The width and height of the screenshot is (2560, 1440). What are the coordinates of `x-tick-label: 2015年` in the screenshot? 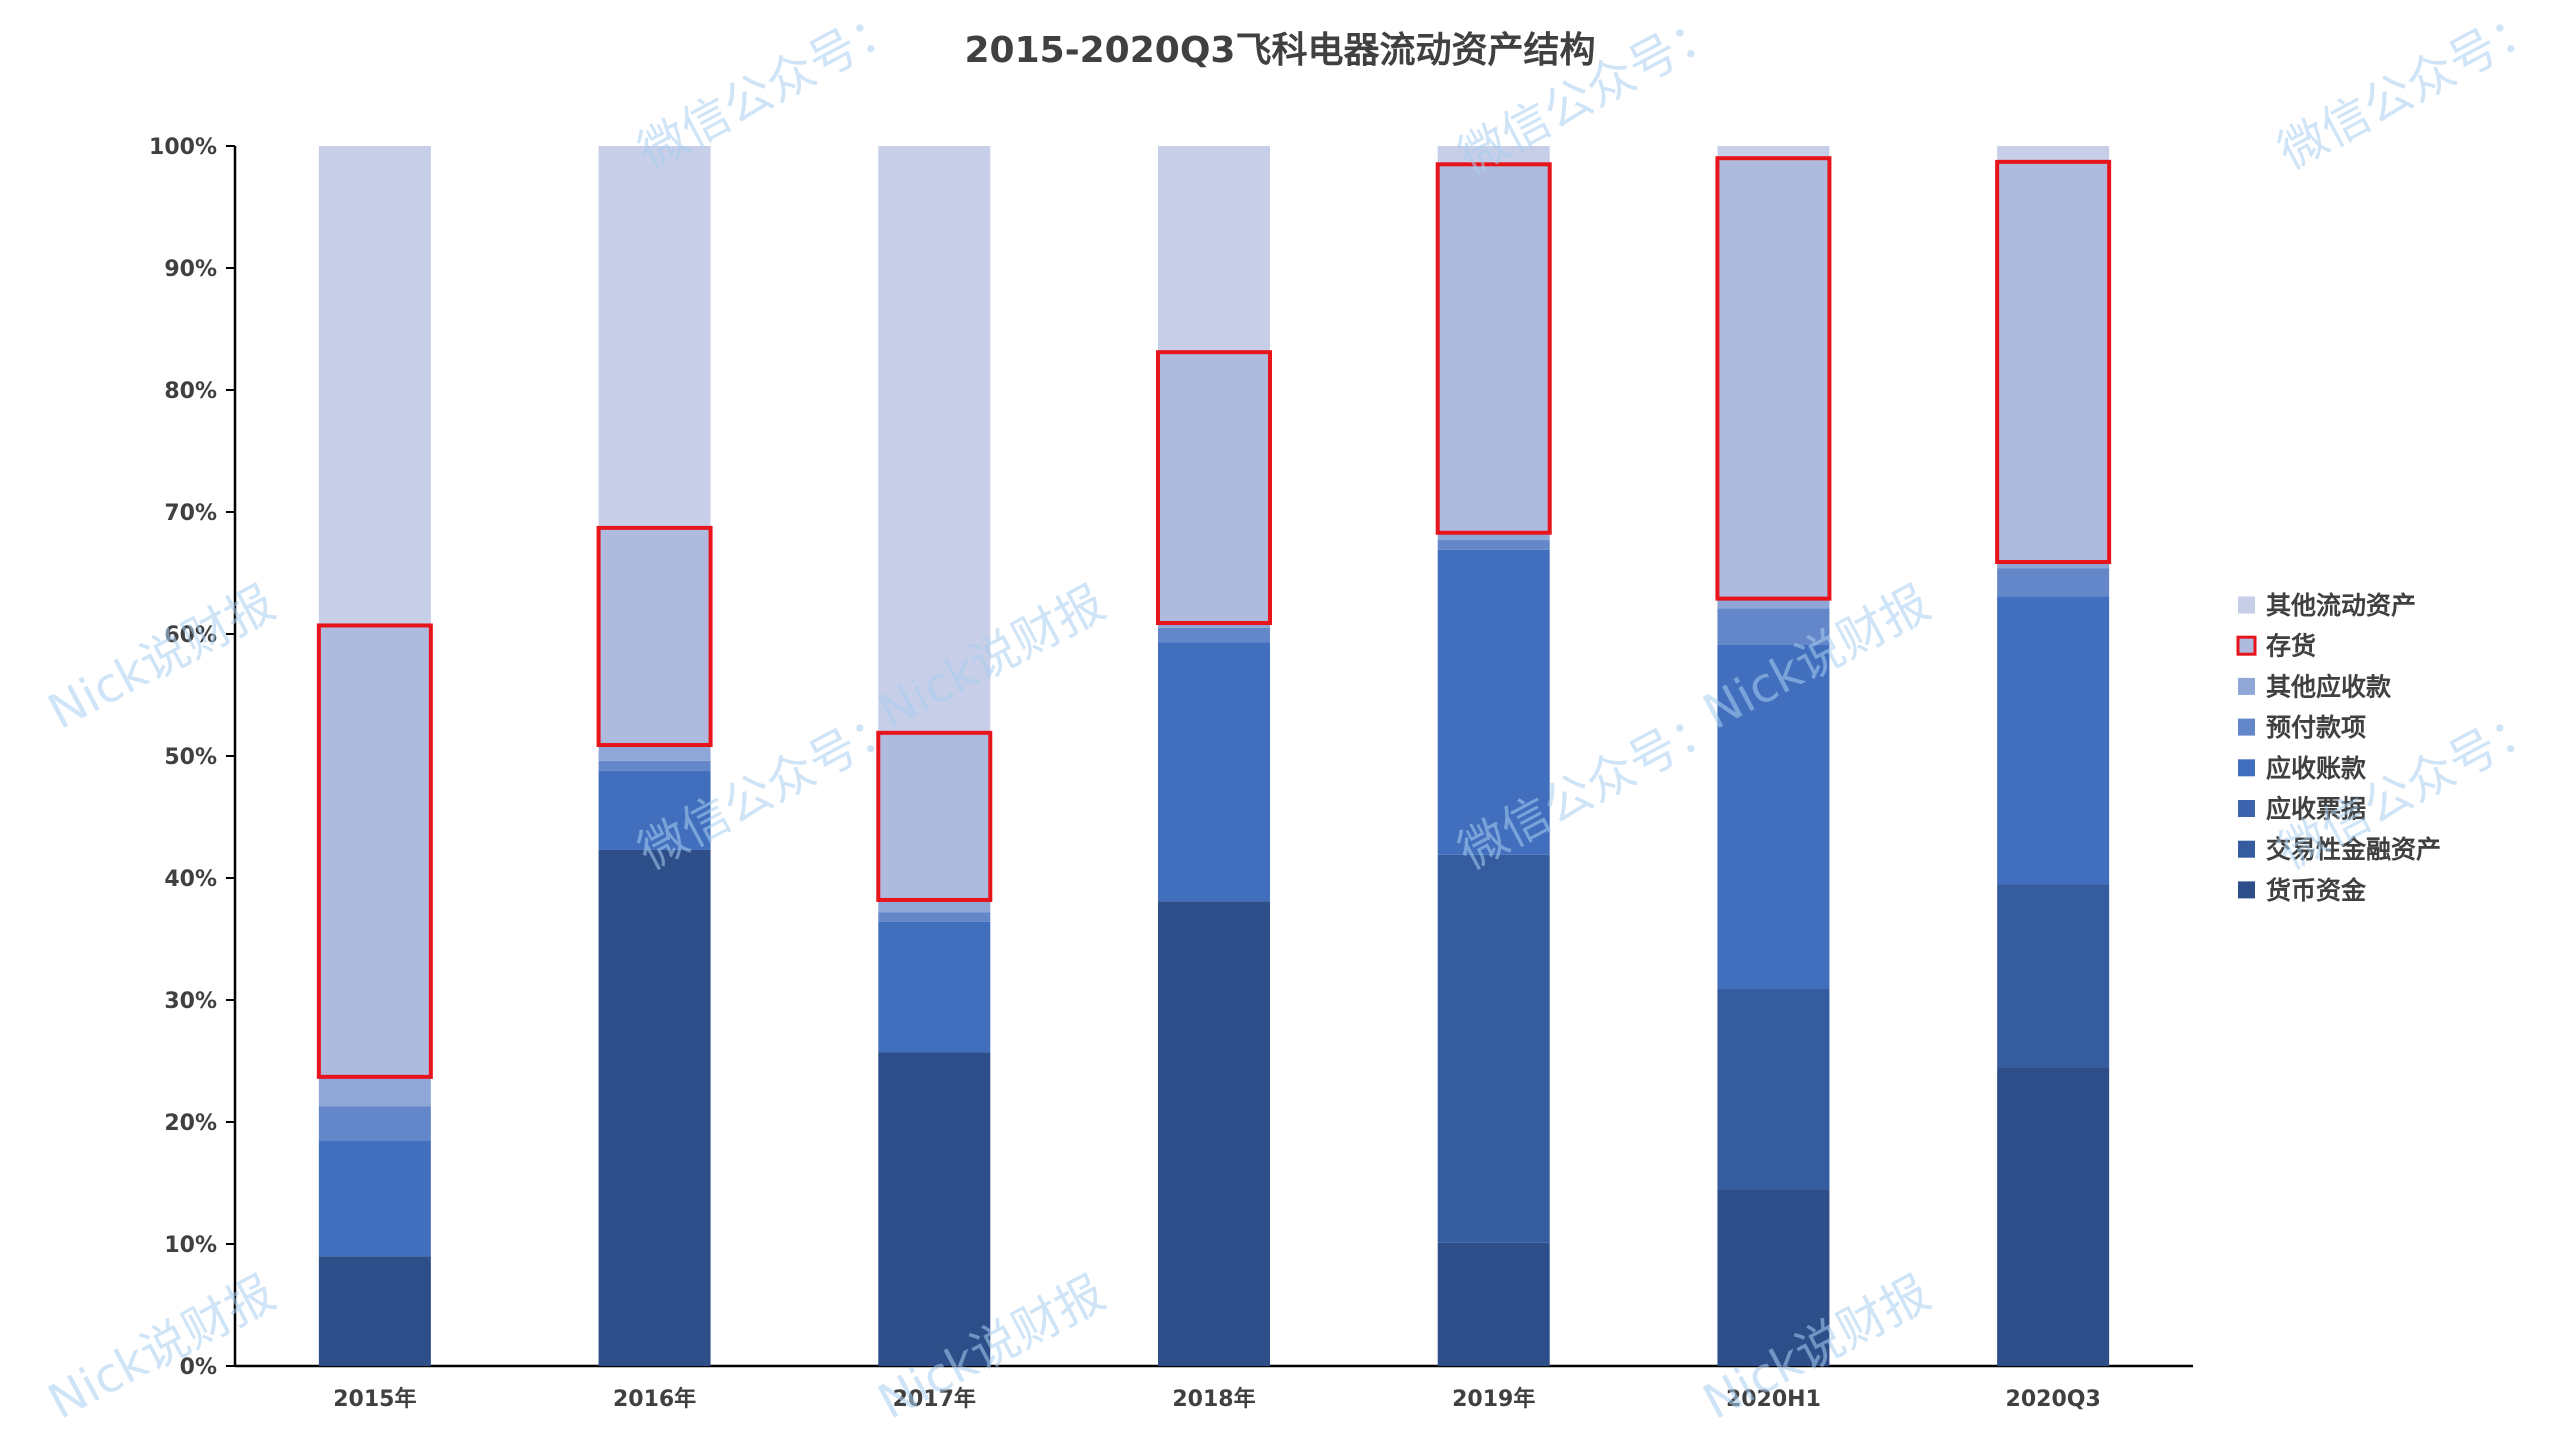 It's located at (374, 1399).